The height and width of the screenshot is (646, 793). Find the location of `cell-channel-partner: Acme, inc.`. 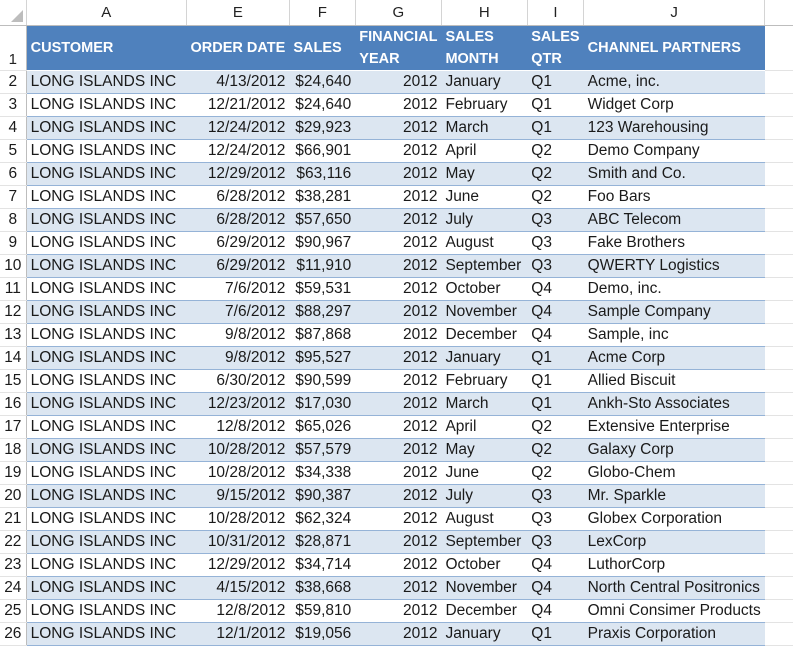

cell-channel-partner: Acme, inc. is located at coordinates (674, 82).